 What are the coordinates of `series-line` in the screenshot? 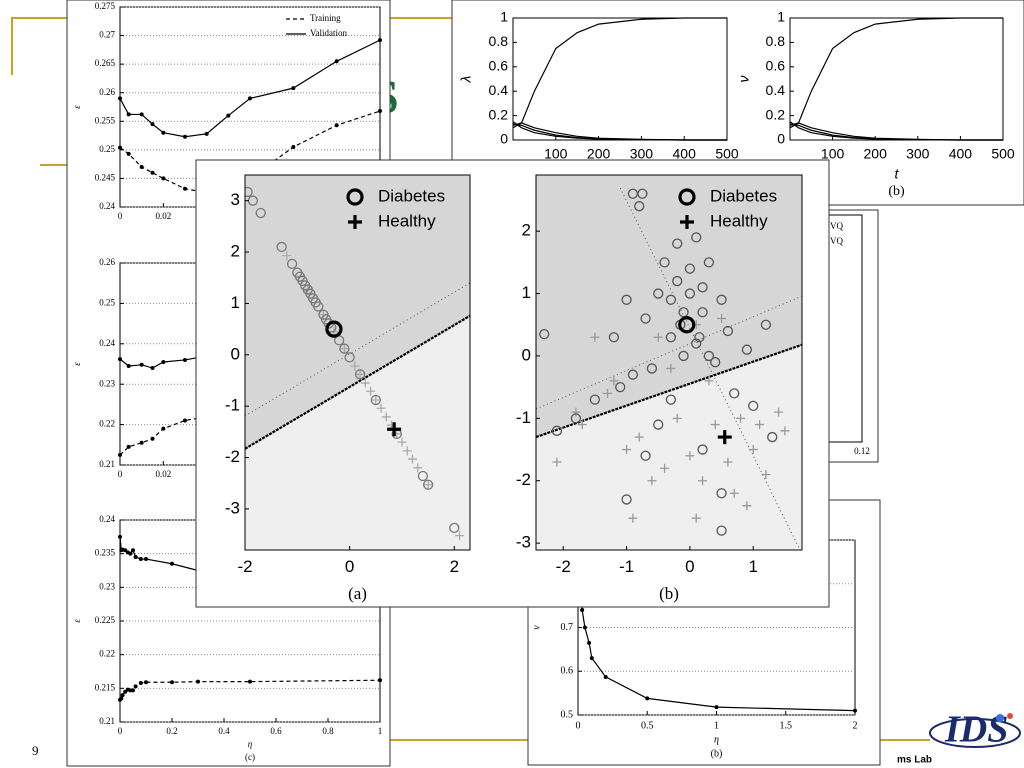 It's located at (619, 131).